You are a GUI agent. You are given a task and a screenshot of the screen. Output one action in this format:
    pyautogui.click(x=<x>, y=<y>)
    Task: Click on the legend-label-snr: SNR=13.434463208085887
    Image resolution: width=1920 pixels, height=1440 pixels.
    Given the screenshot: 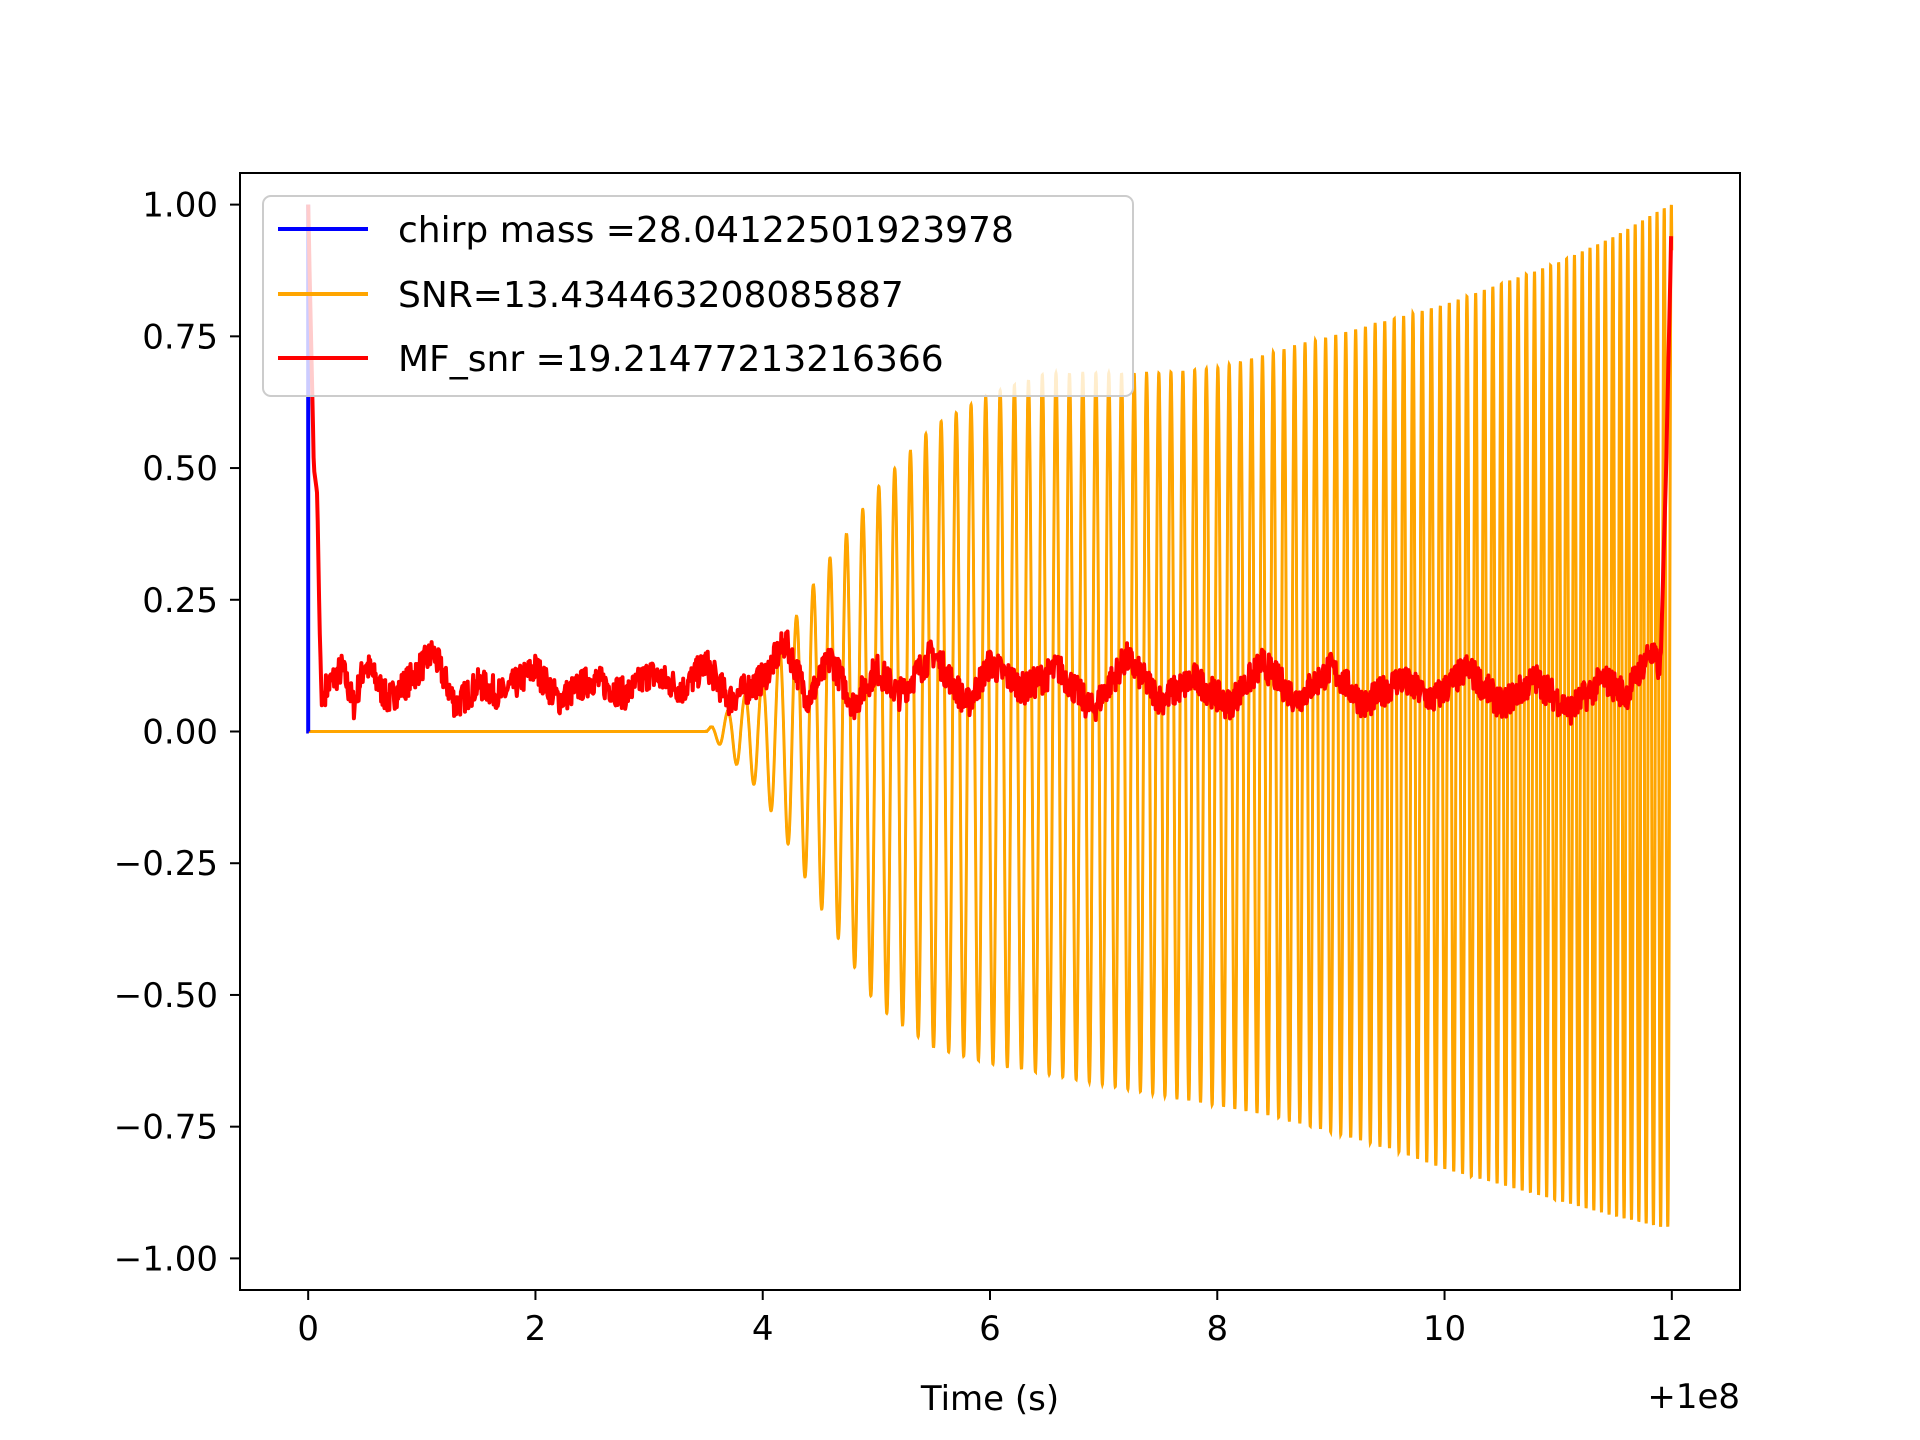 What is the action you would take?
    pyautogui.click(x=651, y=295)
    